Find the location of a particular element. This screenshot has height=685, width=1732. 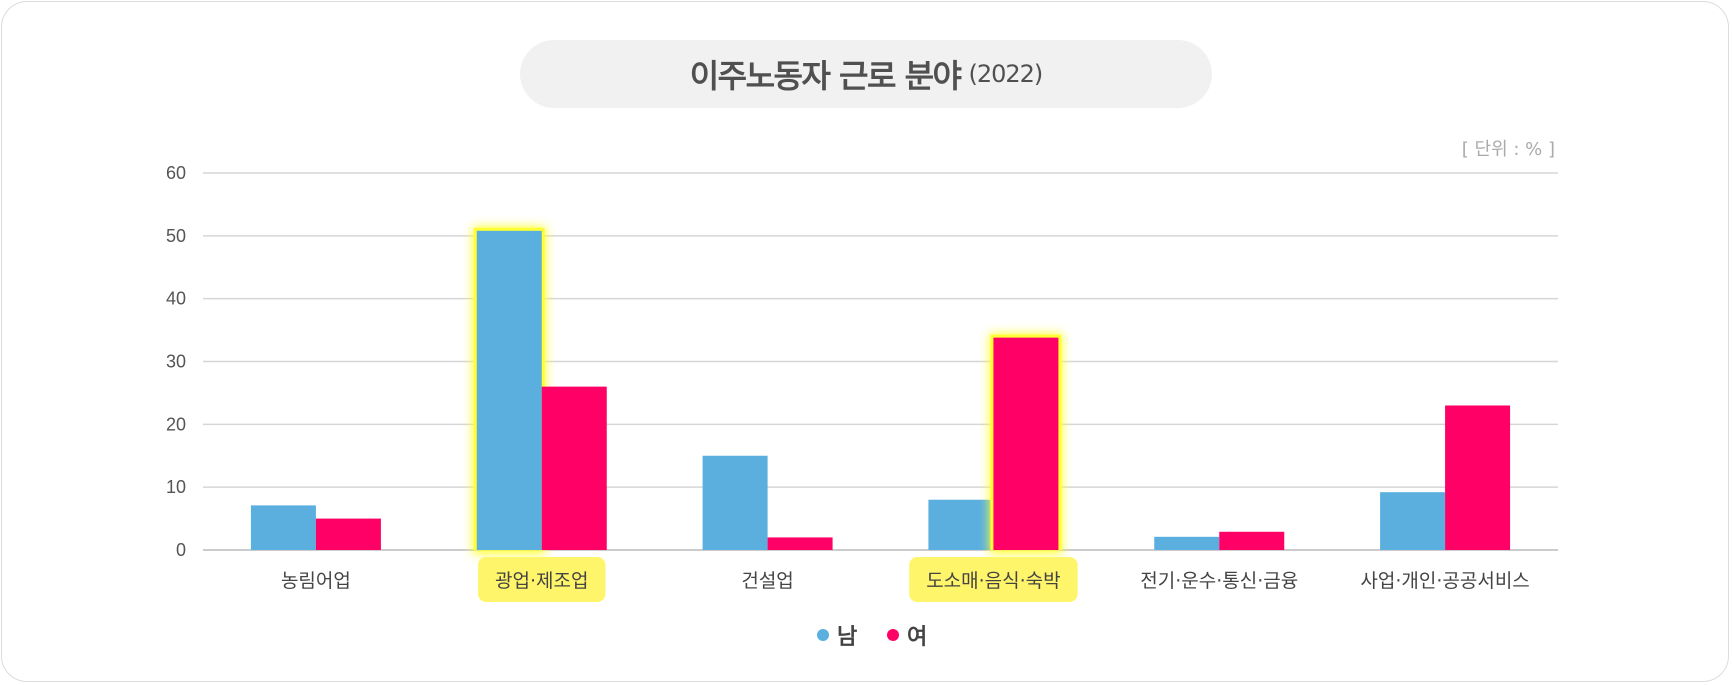

y-tick-label: 50 is located at coordinates (176, 236).